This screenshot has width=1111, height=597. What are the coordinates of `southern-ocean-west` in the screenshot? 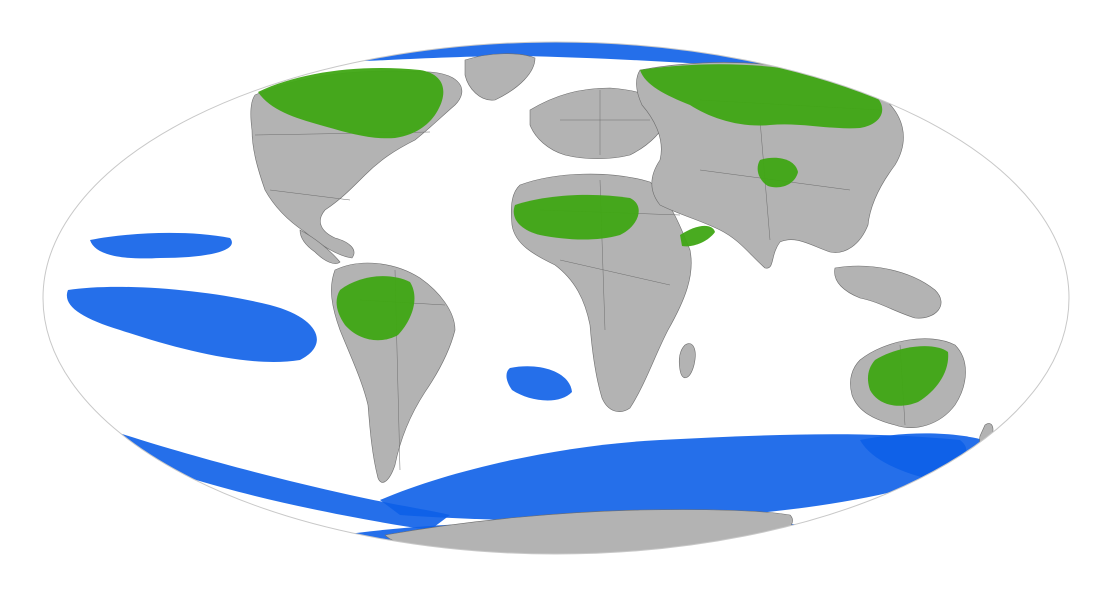 It's located at (280, 480).